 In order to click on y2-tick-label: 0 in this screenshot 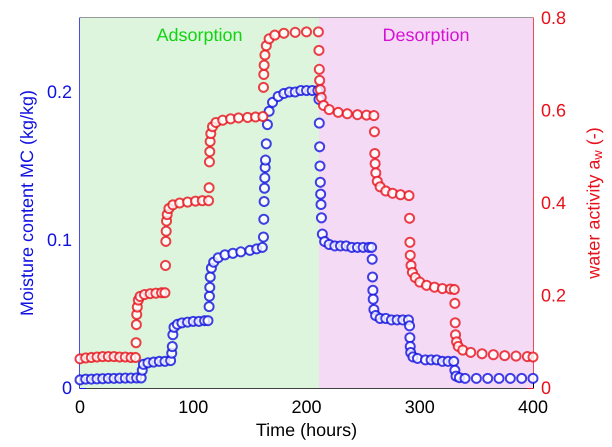, I will do `click(546, 388)`.